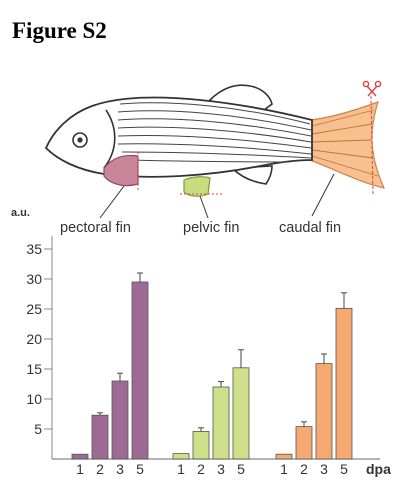 The image size is (413, 500). What do you see at coordinates (251, 175) in the screenshot?
I see `anal-fin` at bounding box center [251, 175].